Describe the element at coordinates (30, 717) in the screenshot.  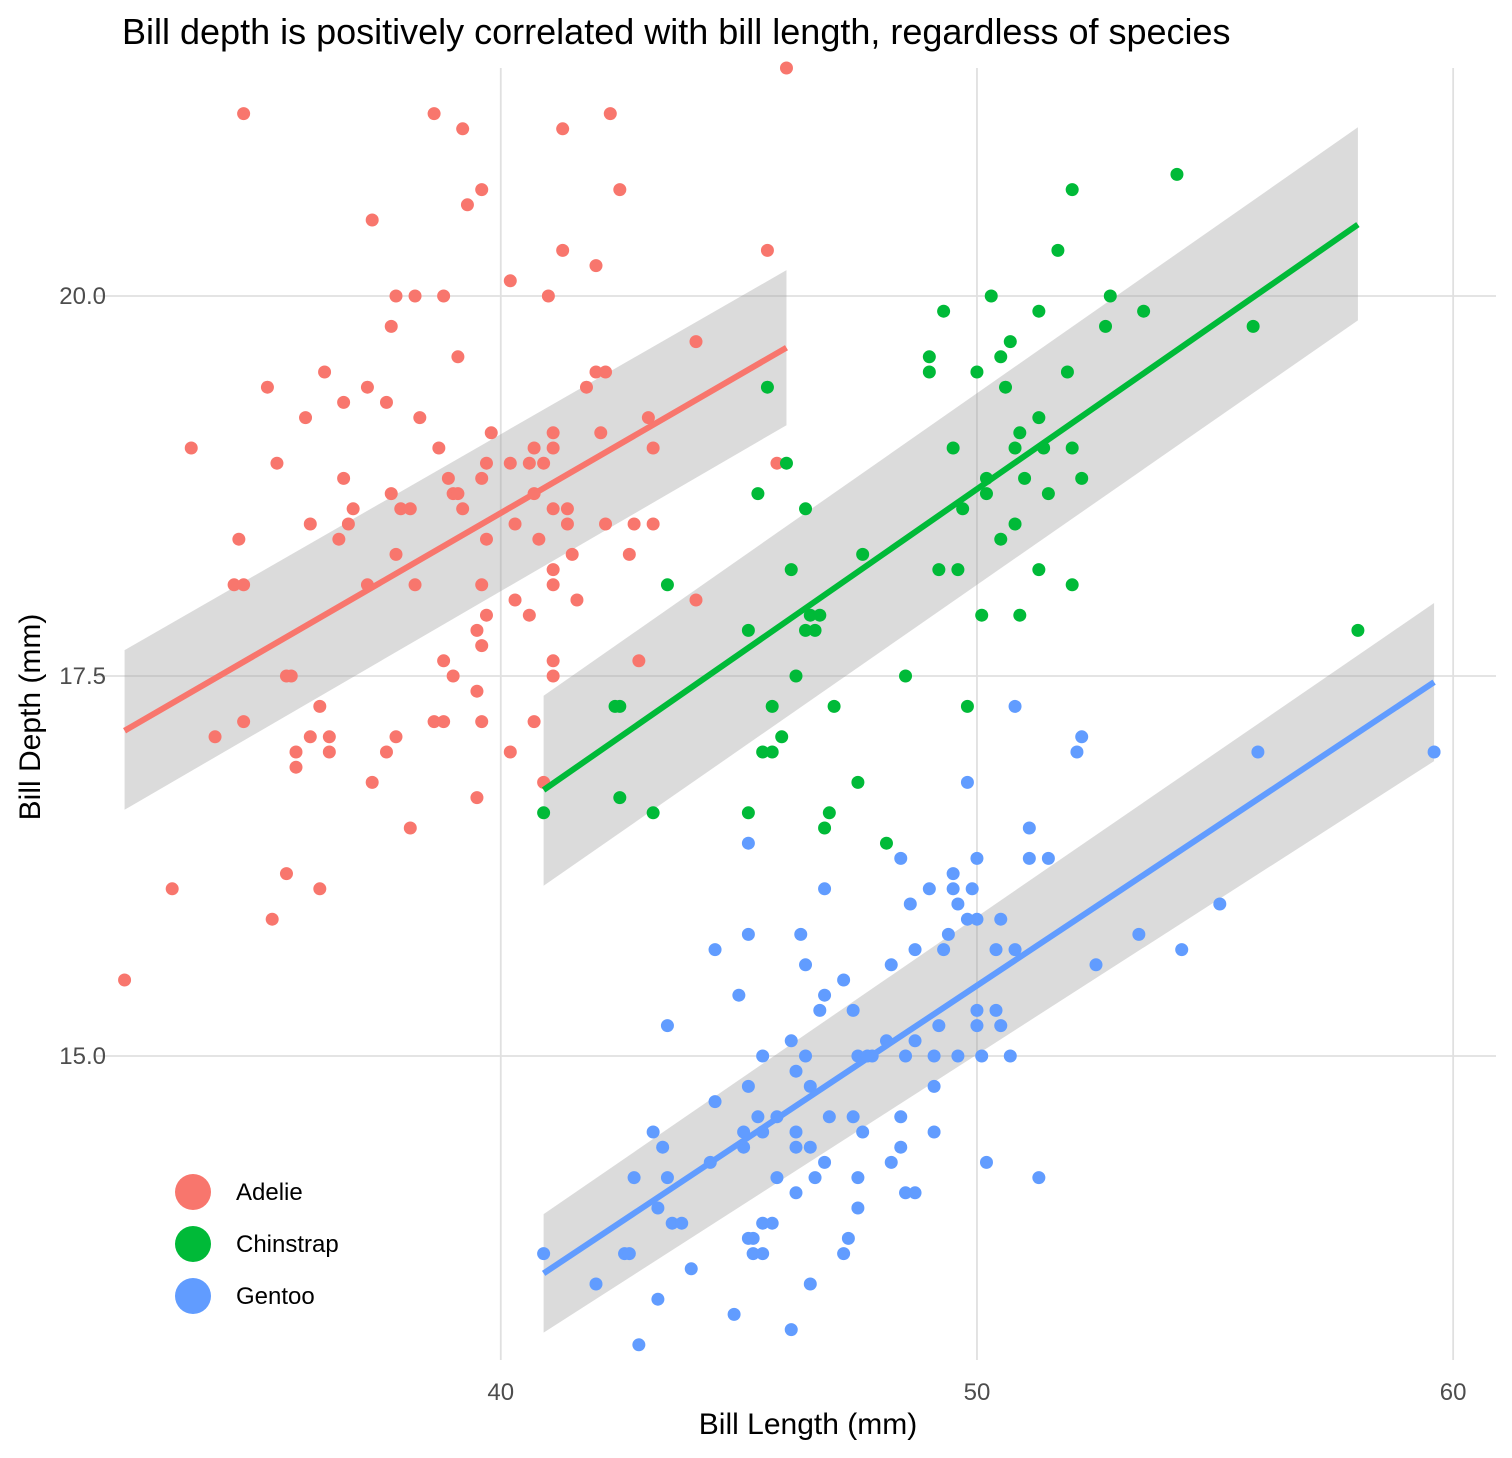
I see `y-axis-title: Bill Depth (mm)` at that location.